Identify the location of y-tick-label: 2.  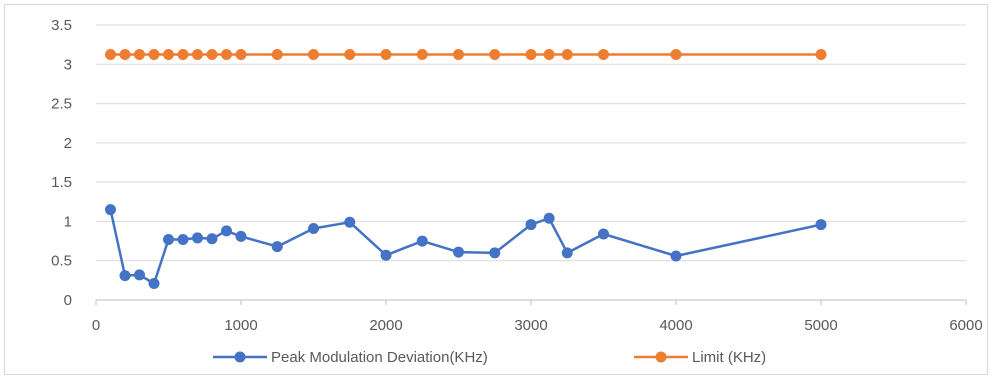
(68, 143).